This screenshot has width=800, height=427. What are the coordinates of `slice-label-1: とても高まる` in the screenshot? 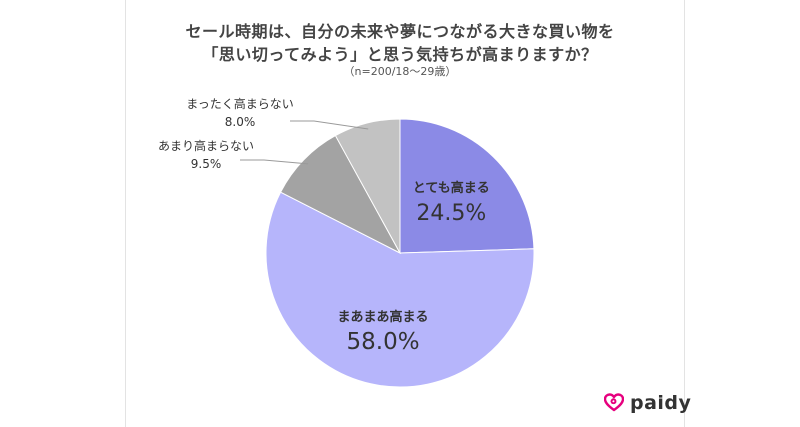 It's located at (451, 188).